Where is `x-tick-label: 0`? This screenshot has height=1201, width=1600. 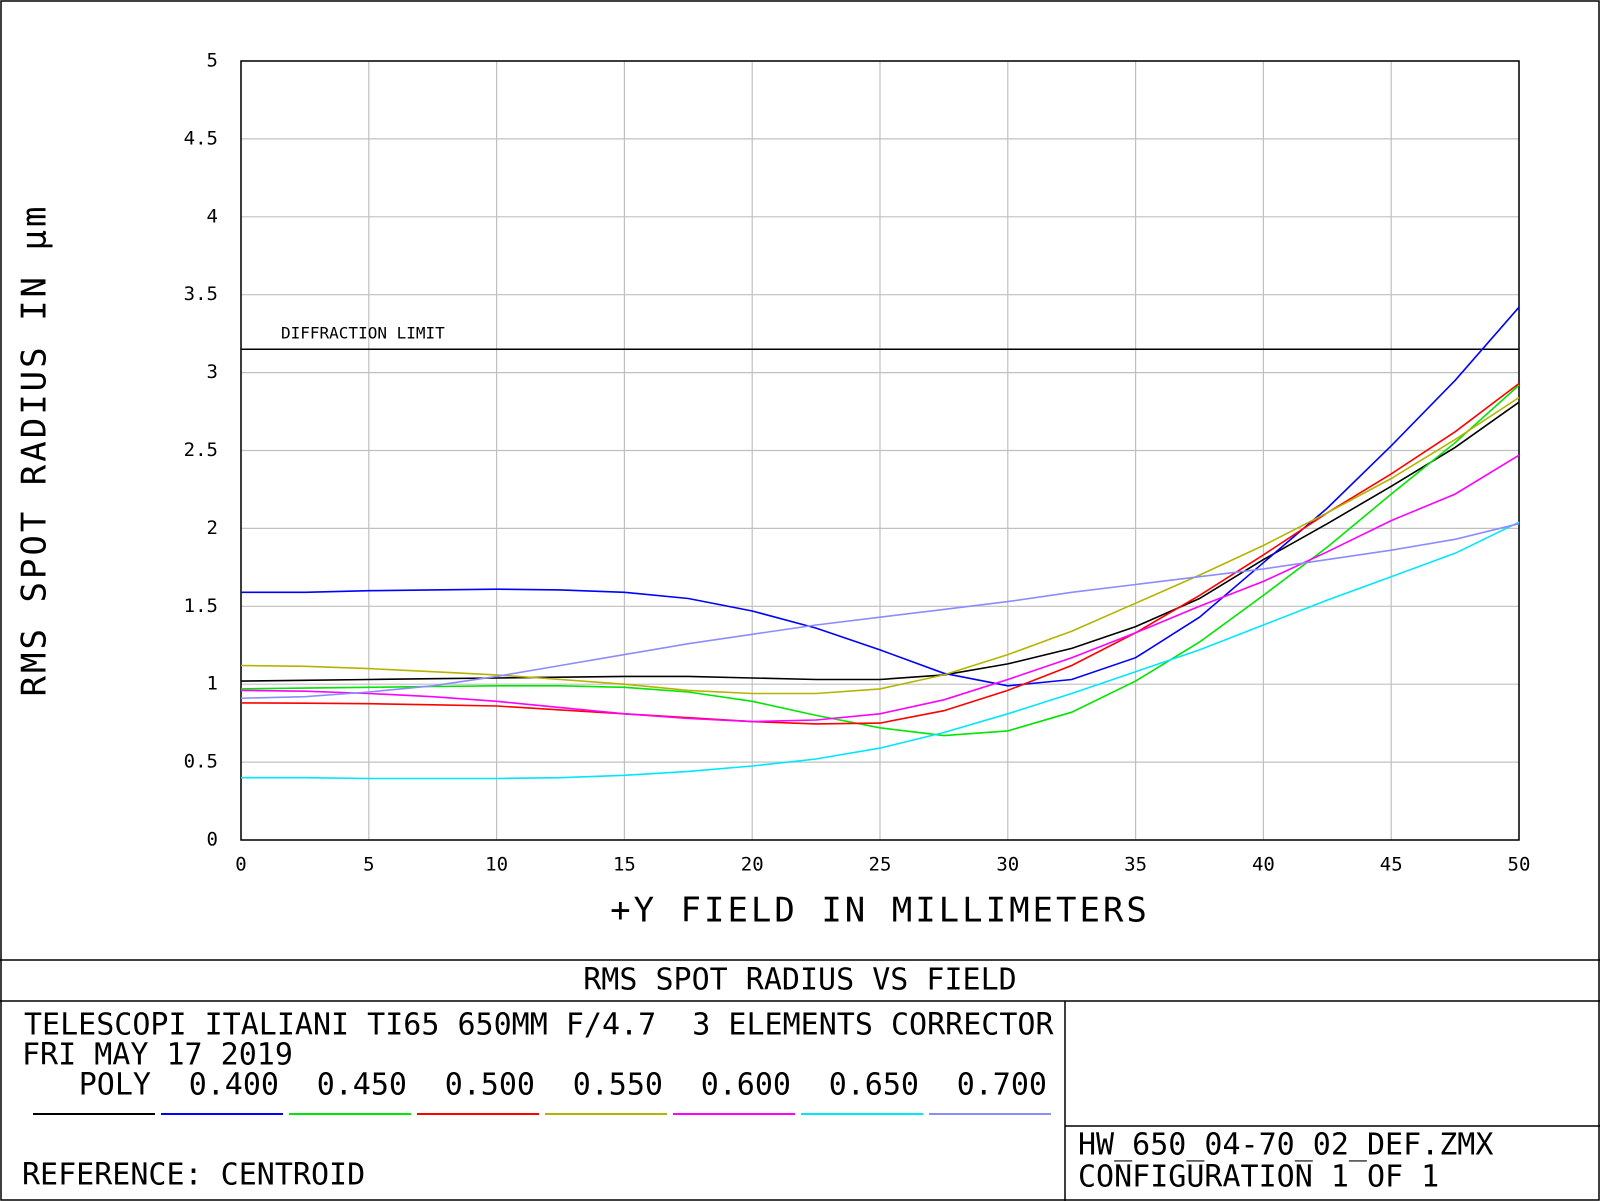 x-tick-label: 0 is located at coordinates (240, 865).